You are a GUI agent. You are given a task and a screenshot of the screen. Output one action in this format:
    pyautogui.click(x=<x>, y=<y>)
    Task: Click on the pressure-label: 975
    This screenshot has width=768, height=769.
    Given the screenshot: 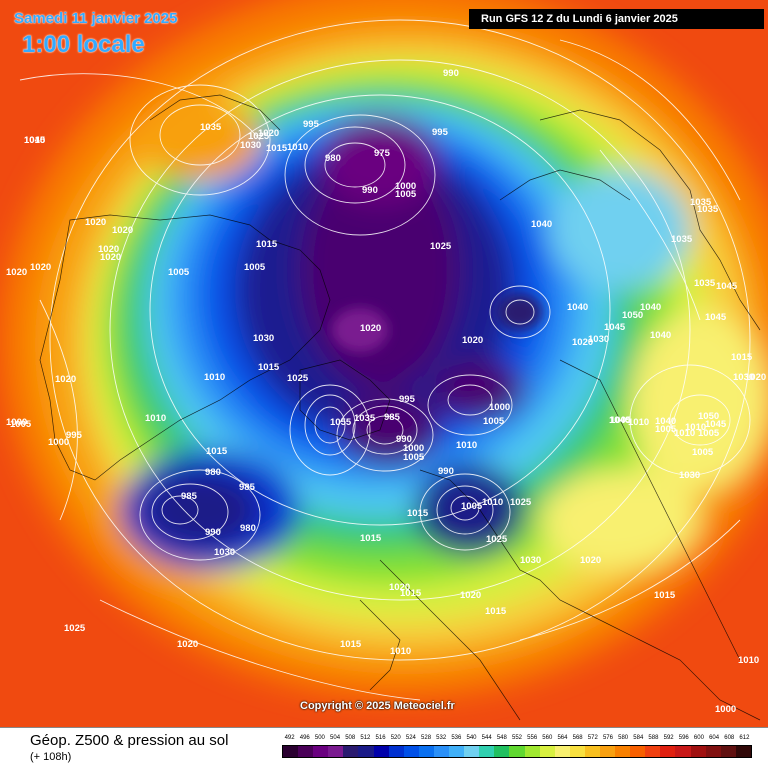 What is the action you would take?
    pyautogui.click(x=382, y=153)
    